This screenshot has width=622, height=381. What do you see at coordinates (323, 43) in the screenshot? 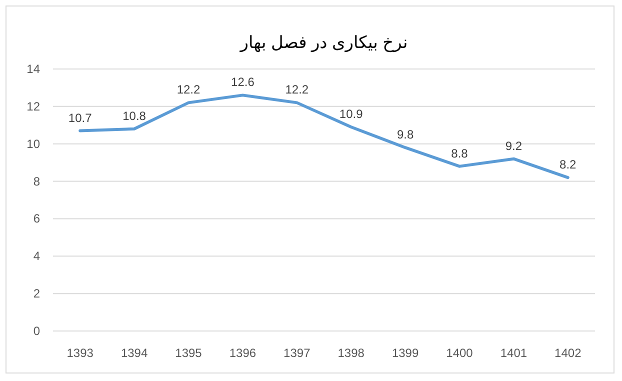
I see `chart-title: نرخ بیکاری در فصل بهار` at bounding box center [323, 43].